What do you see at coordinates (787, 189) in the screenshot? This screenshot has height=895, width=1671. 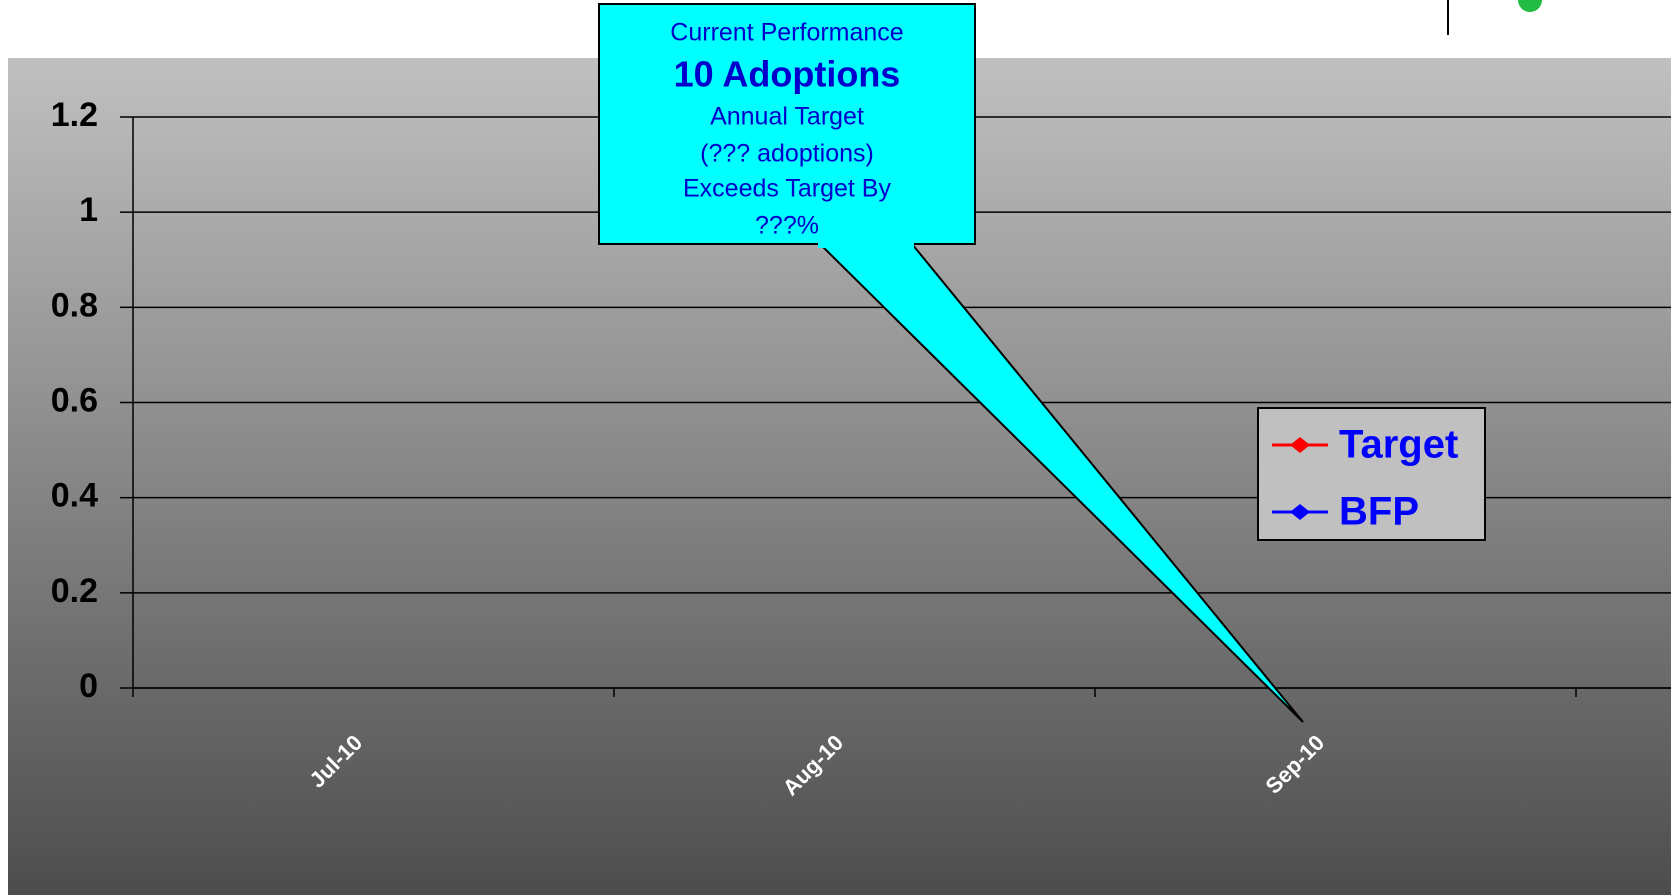 I see `annotation-line: Exceeds Target By` at bounding box center [787, 189].